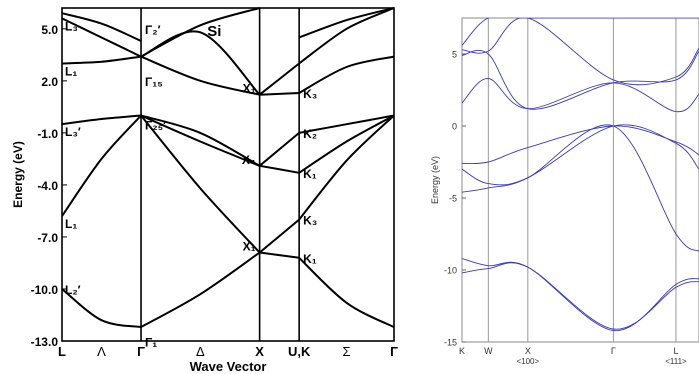 Image resolution: width=699 pixels, height=374 pixels. What do you see at coordinates (249, 247) in the screenshot?
I see `left-symmetry-annotation-11: X₁` at bounding box center [249, 247].